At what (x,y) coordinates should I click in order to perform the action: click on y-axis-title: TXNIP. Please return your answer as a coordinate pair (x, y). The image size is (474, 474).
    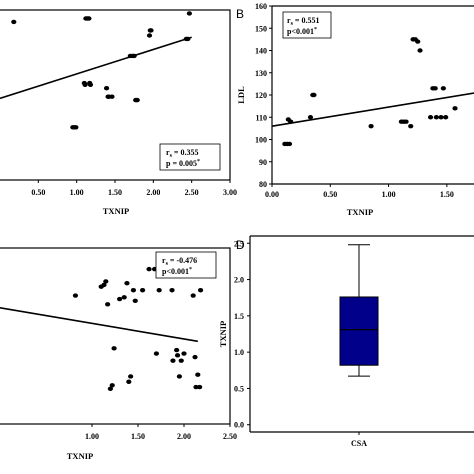
    Looking at the image, I should click on (223, 334).